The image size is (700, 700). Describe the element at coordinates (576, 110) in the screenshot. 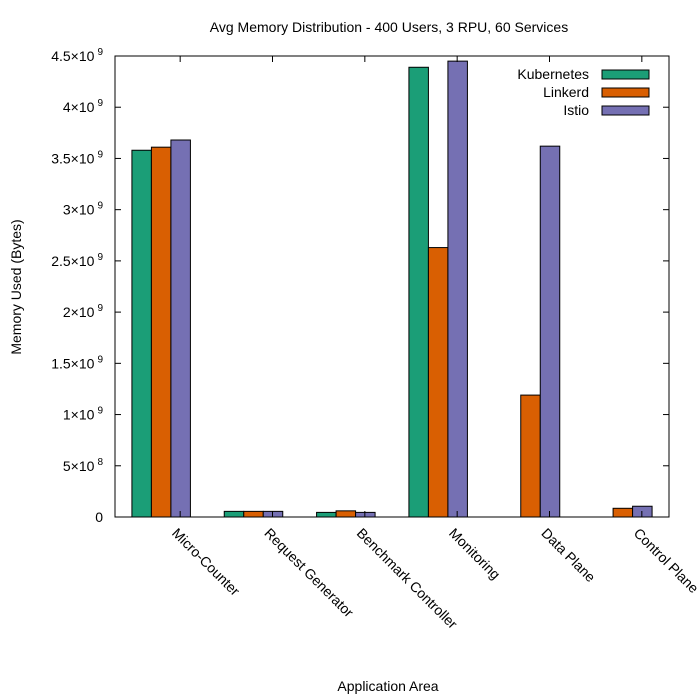

I see `legend-label: Istio` at that location.